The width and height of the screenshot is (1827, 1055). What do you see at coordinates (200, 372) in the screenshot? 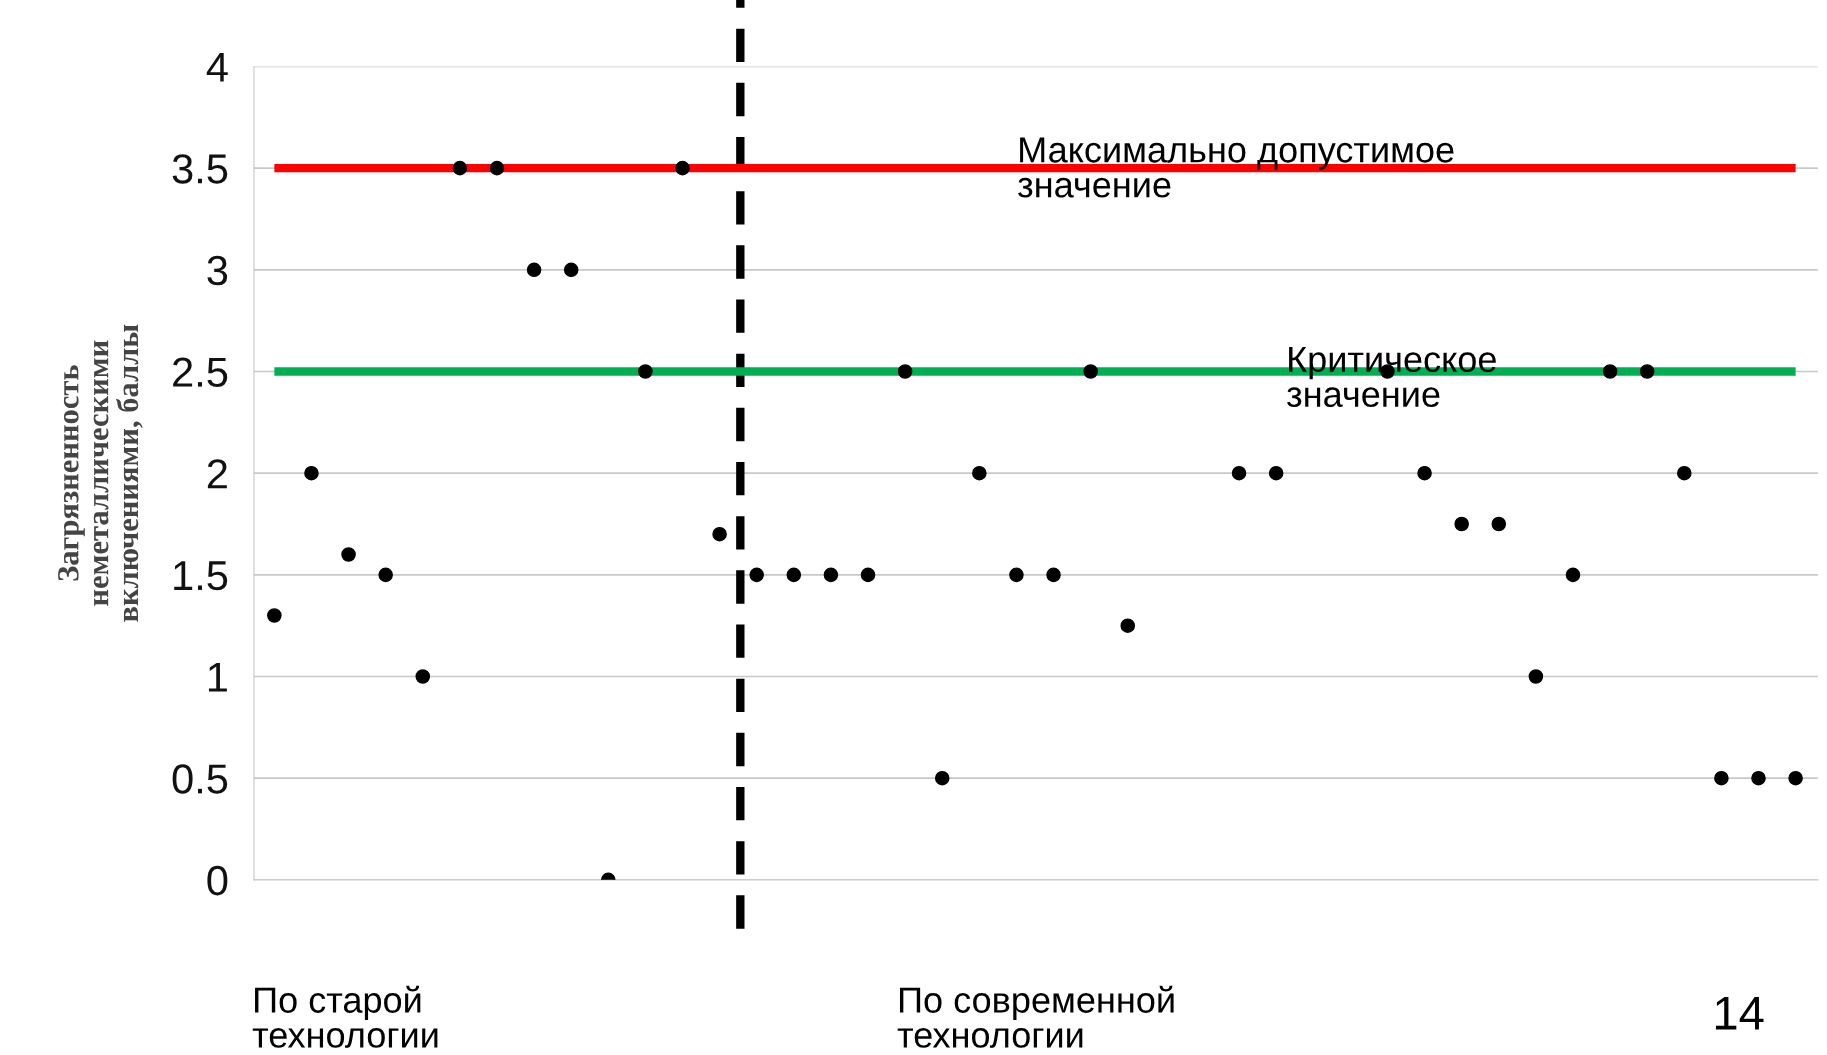
I see `y-tick-label: 2.5` at bounding box center [200, 372].